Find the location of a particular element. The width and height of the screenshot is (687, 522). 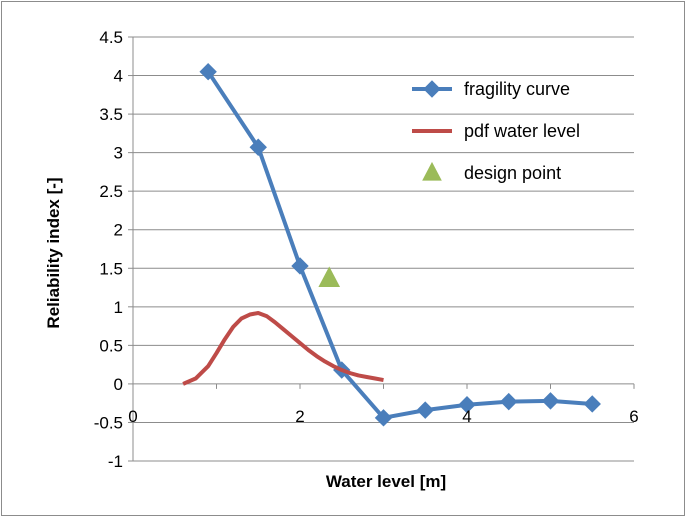

y-tick-label-4: 1 is located at coordinates (118, 307).